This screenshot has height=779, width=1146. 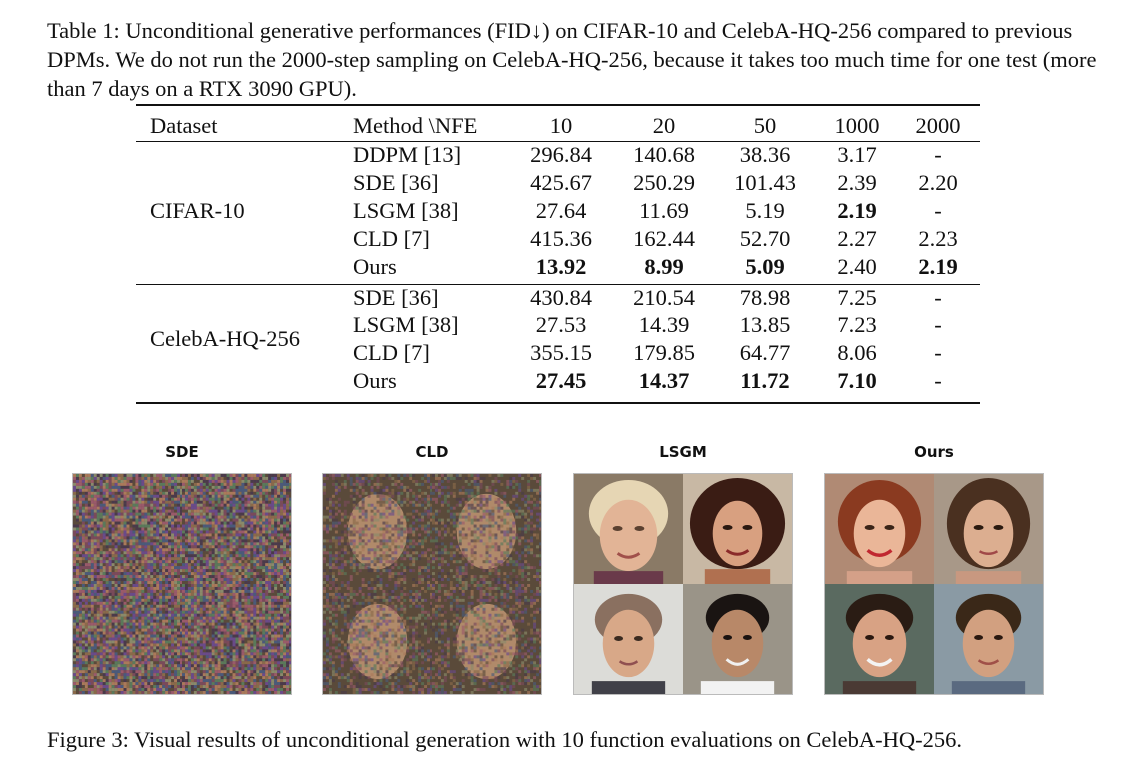 I want to click on table-cell: 179.85, so click(x=664, y=352).